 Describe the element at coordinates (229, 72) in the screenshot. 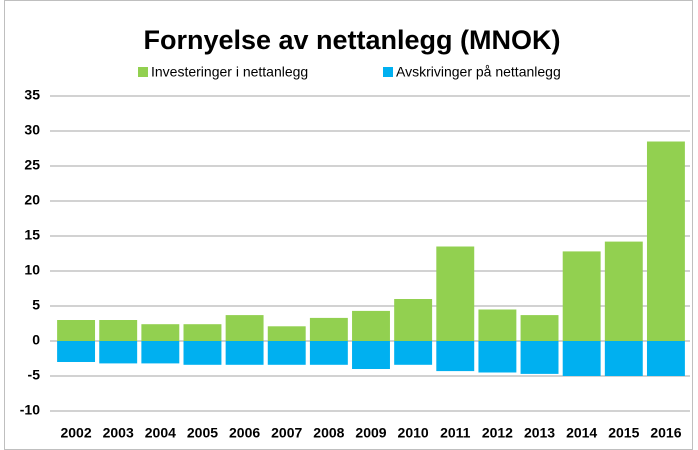

I see `legend-label: Investeringer i nettanlegg` at that location.